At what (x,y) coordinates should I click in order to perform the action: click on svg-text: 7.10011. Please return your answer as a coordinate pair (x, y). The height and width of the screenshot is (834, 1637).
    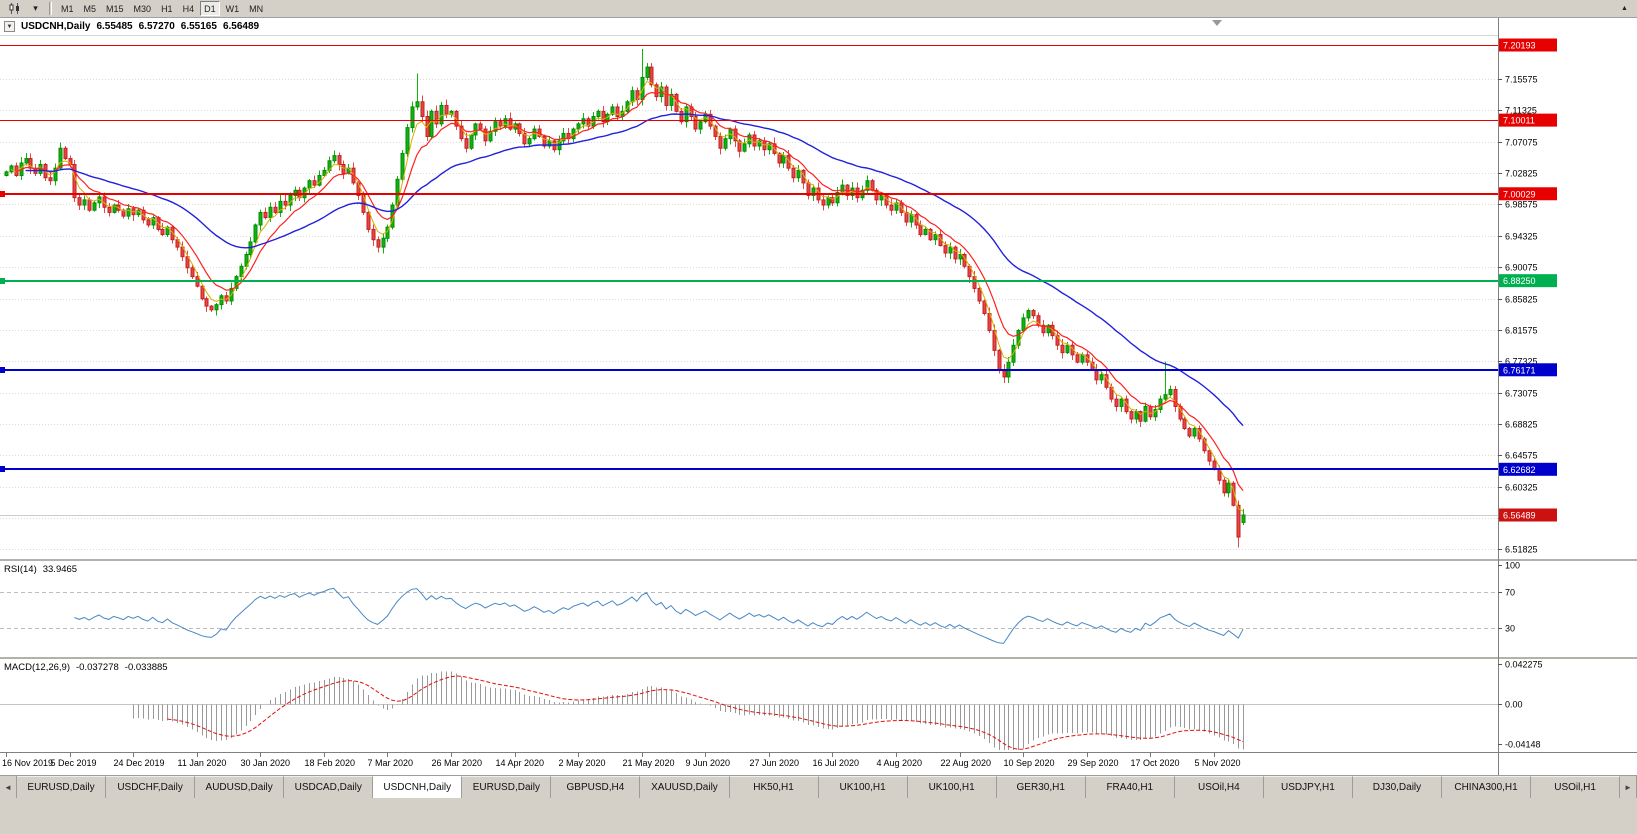
    Looking at the image, I should click on (1519, 121).